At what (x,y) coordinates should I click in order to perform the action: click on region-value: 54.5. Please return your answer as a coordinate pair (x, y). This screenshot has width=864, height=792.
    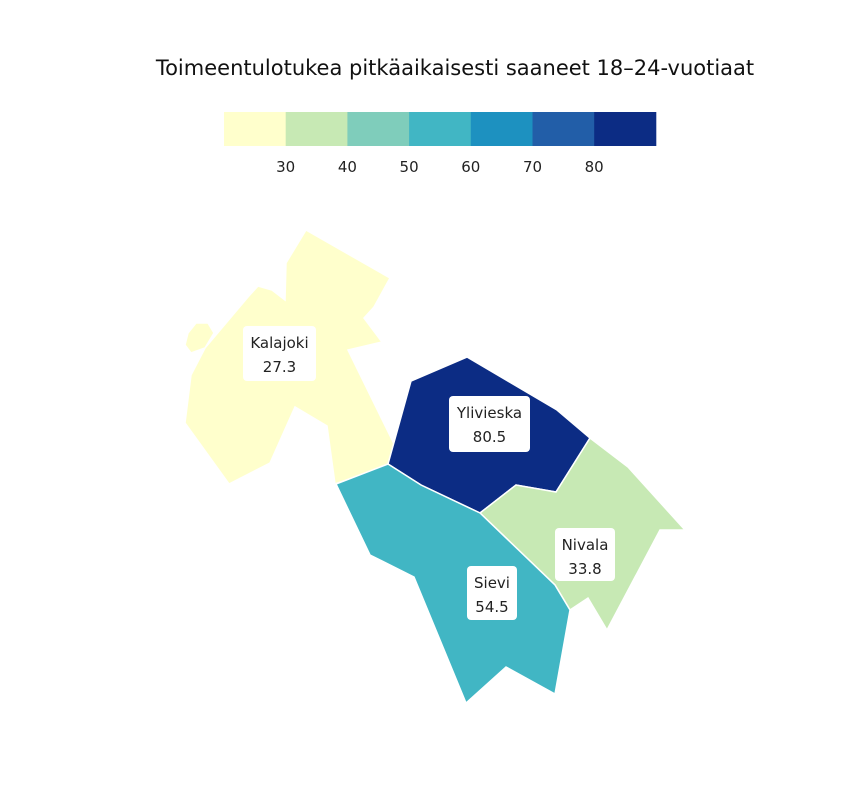
    Looking at the image, I should click on (491, 607).